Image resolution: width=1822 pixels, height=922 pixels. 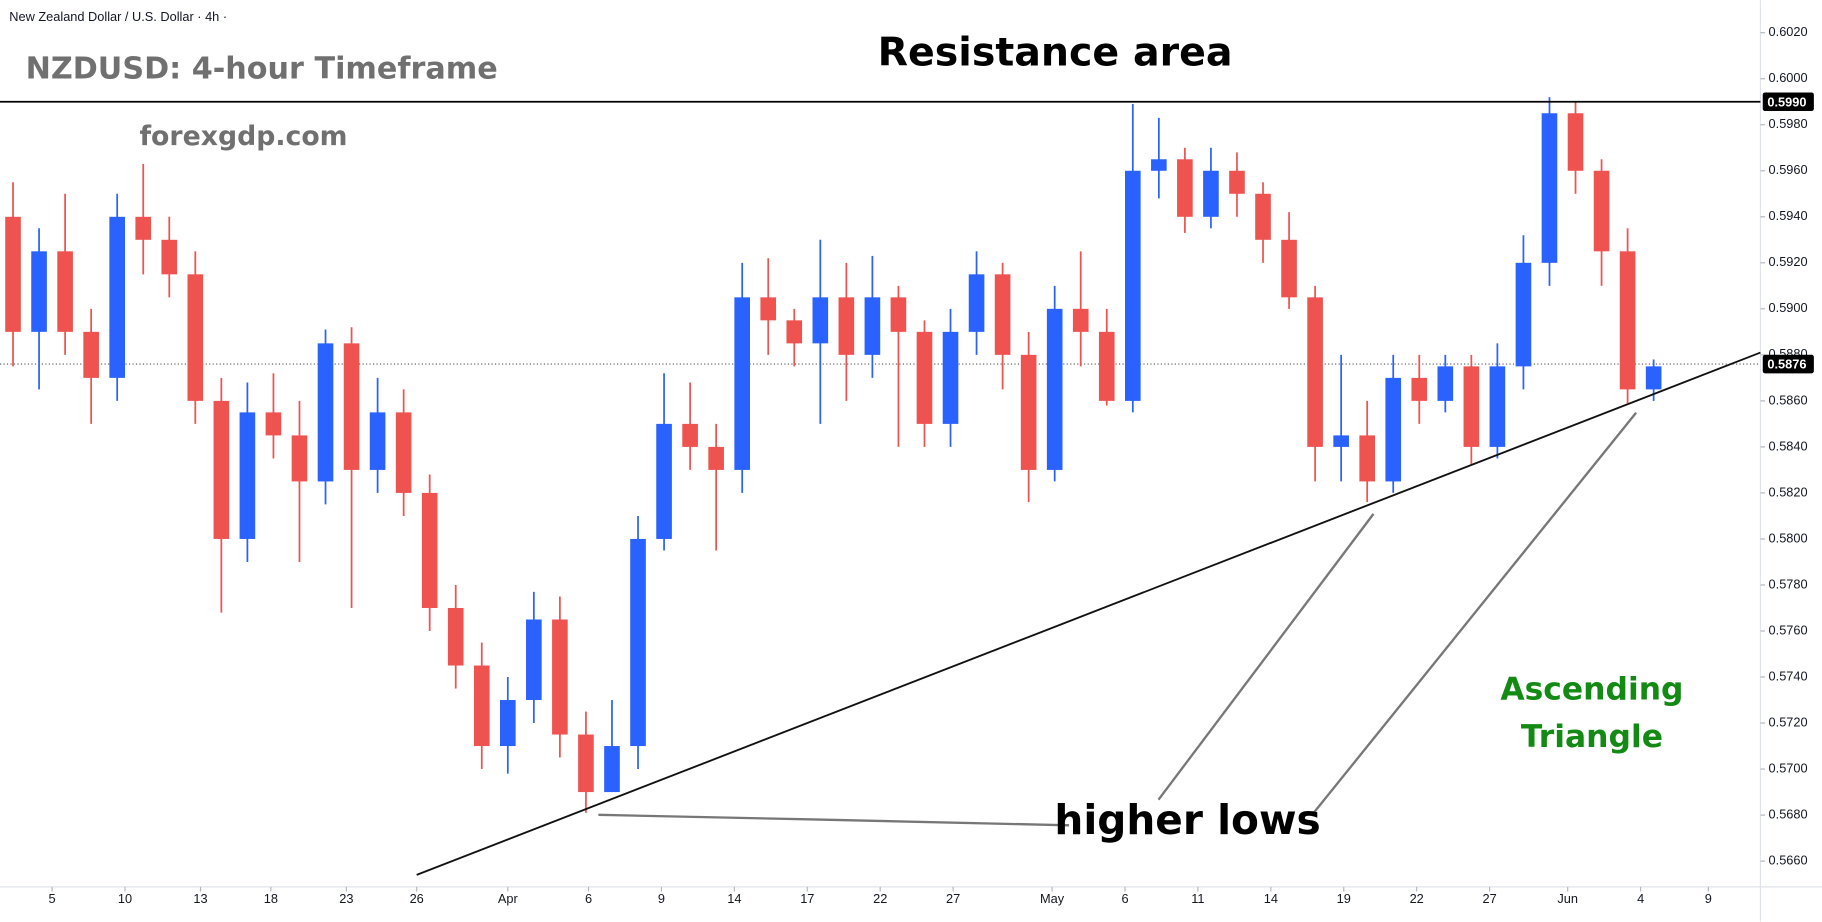 I want to click on x-tick-label: 18, so click(x=271, y=898).